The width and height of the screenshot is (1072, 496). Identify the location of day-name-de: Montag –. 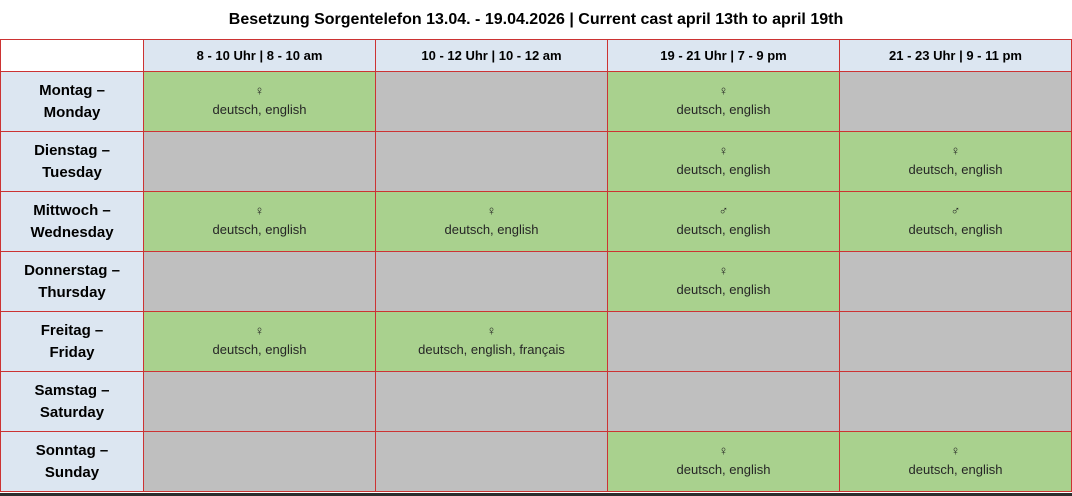
(72, 90).